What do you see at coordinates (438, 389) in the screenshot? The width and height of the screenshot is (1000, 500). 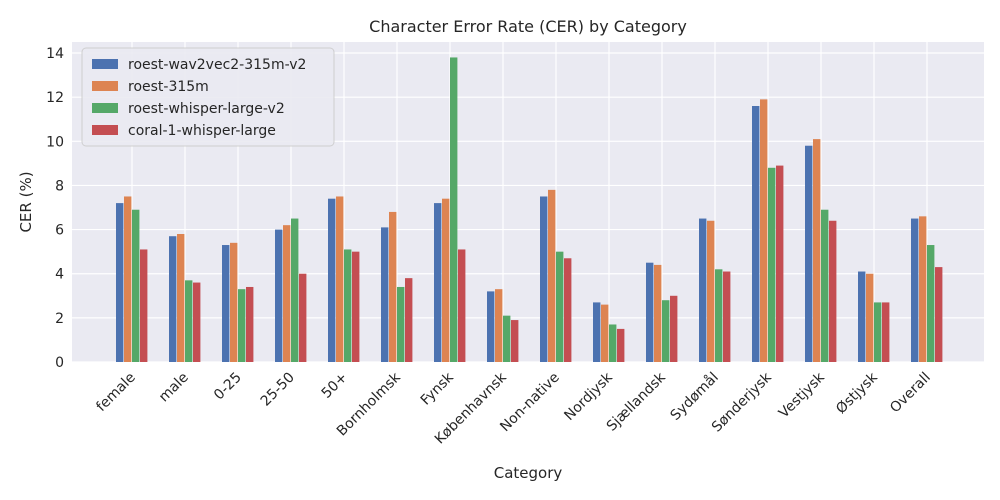 I see `x-tick-label: Fynsk` at bounding box center [438, 389].